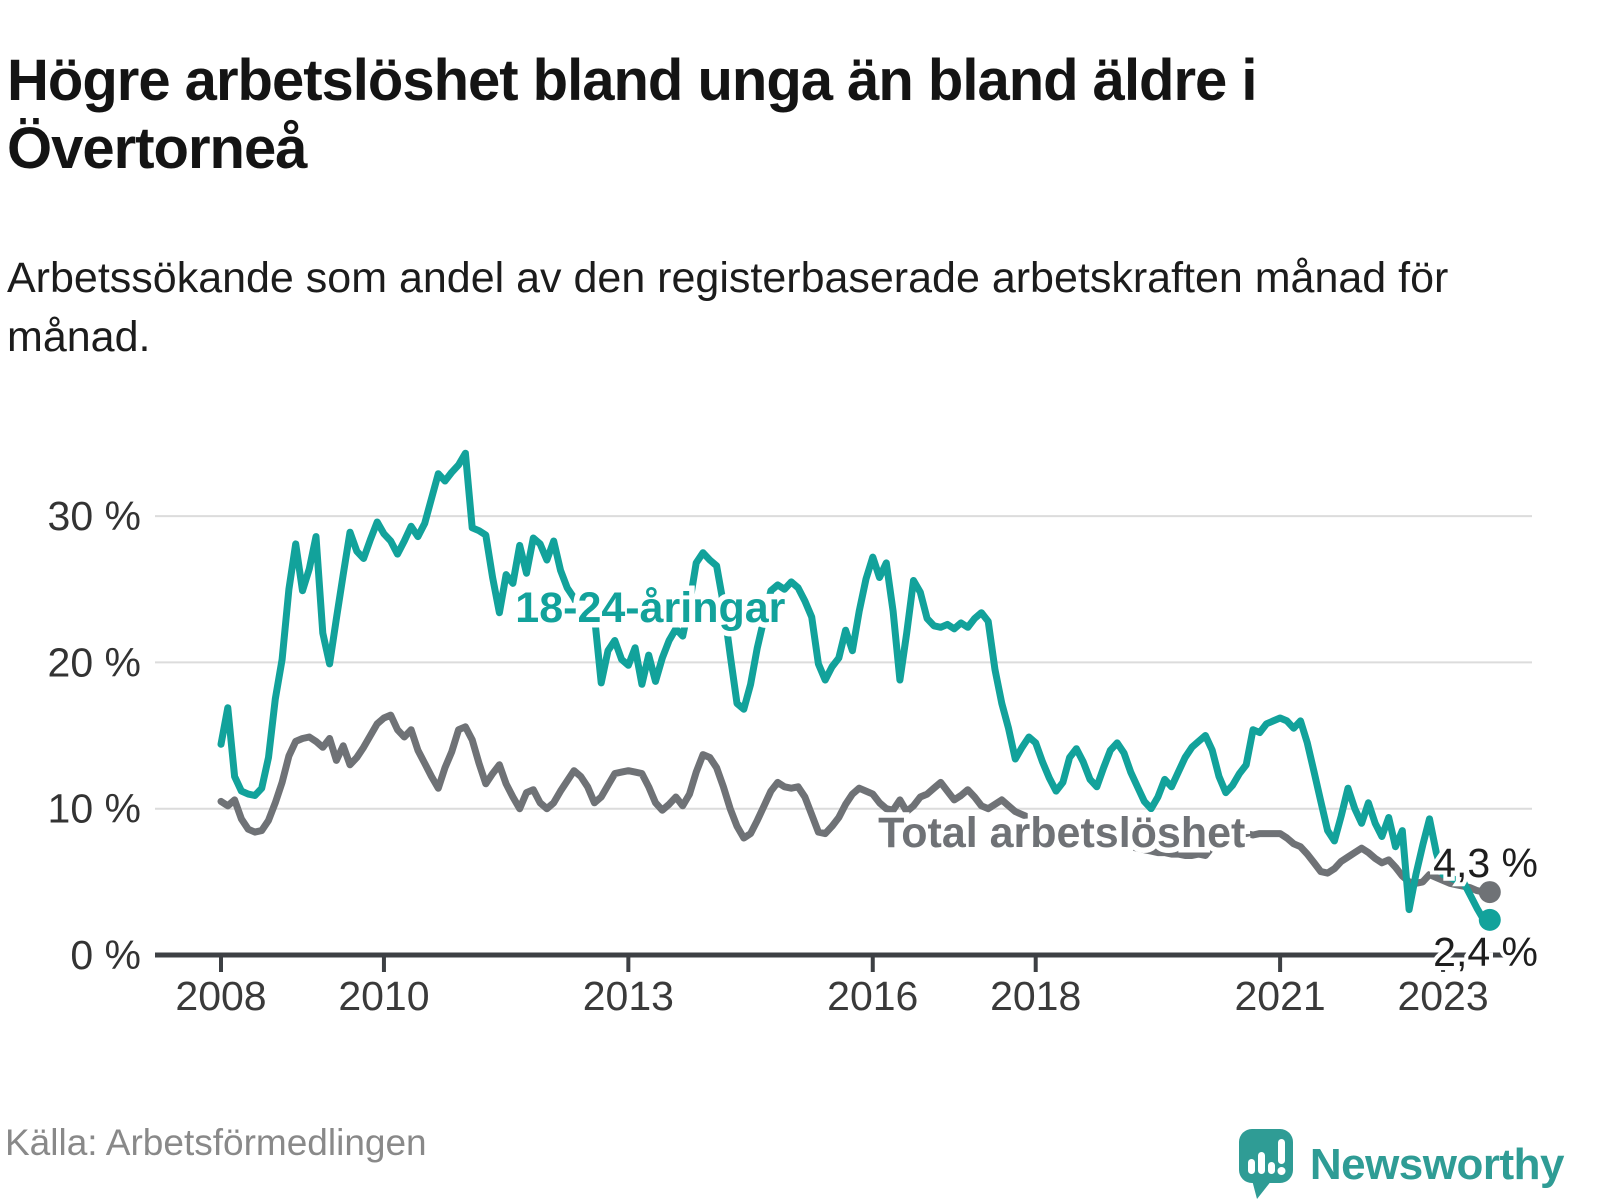 Image resolution: width=1600 pixels, height=1202 pixels. I want to click on x-axis-tick-label: 2021, so click(1280, 996).